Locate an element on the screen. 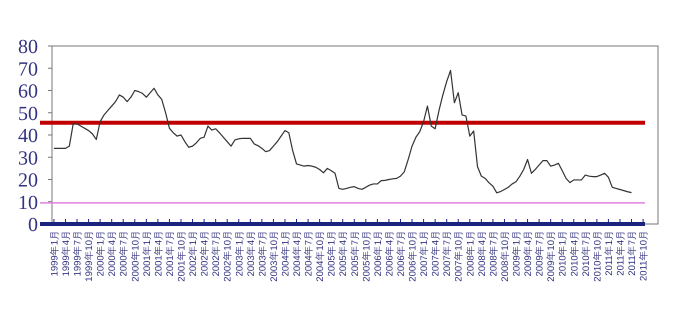 This screenshot has height=327, width=678. xtick: 1999年10月 is located at coordinates (90, 256).